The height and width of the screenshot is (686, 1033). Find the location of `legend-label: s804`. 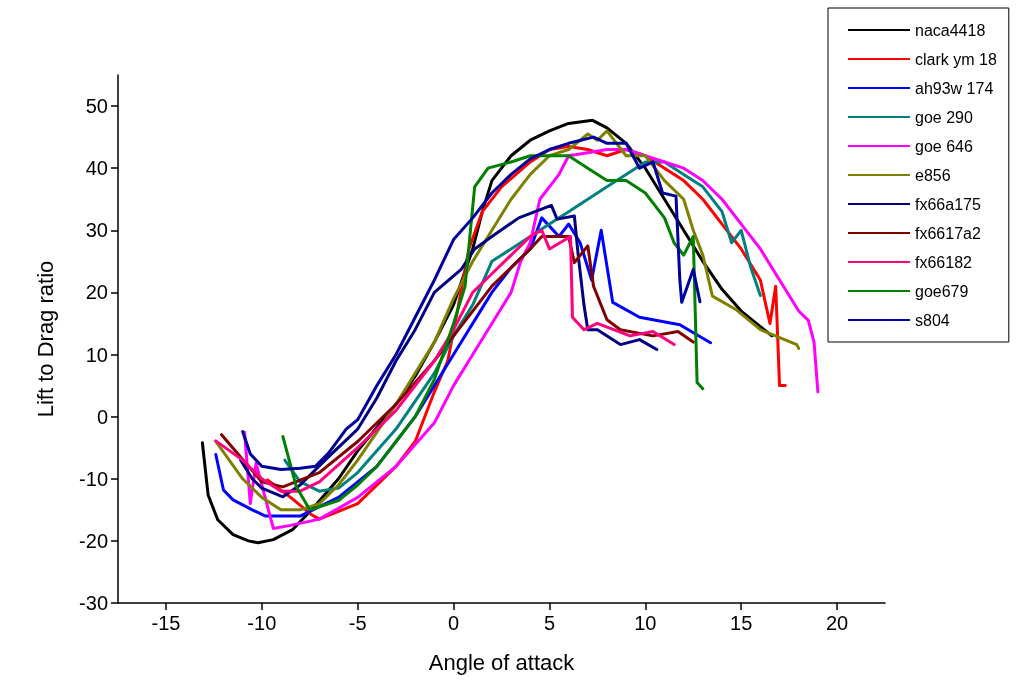

legend-label: s804 is located at coordinates (932, 320).